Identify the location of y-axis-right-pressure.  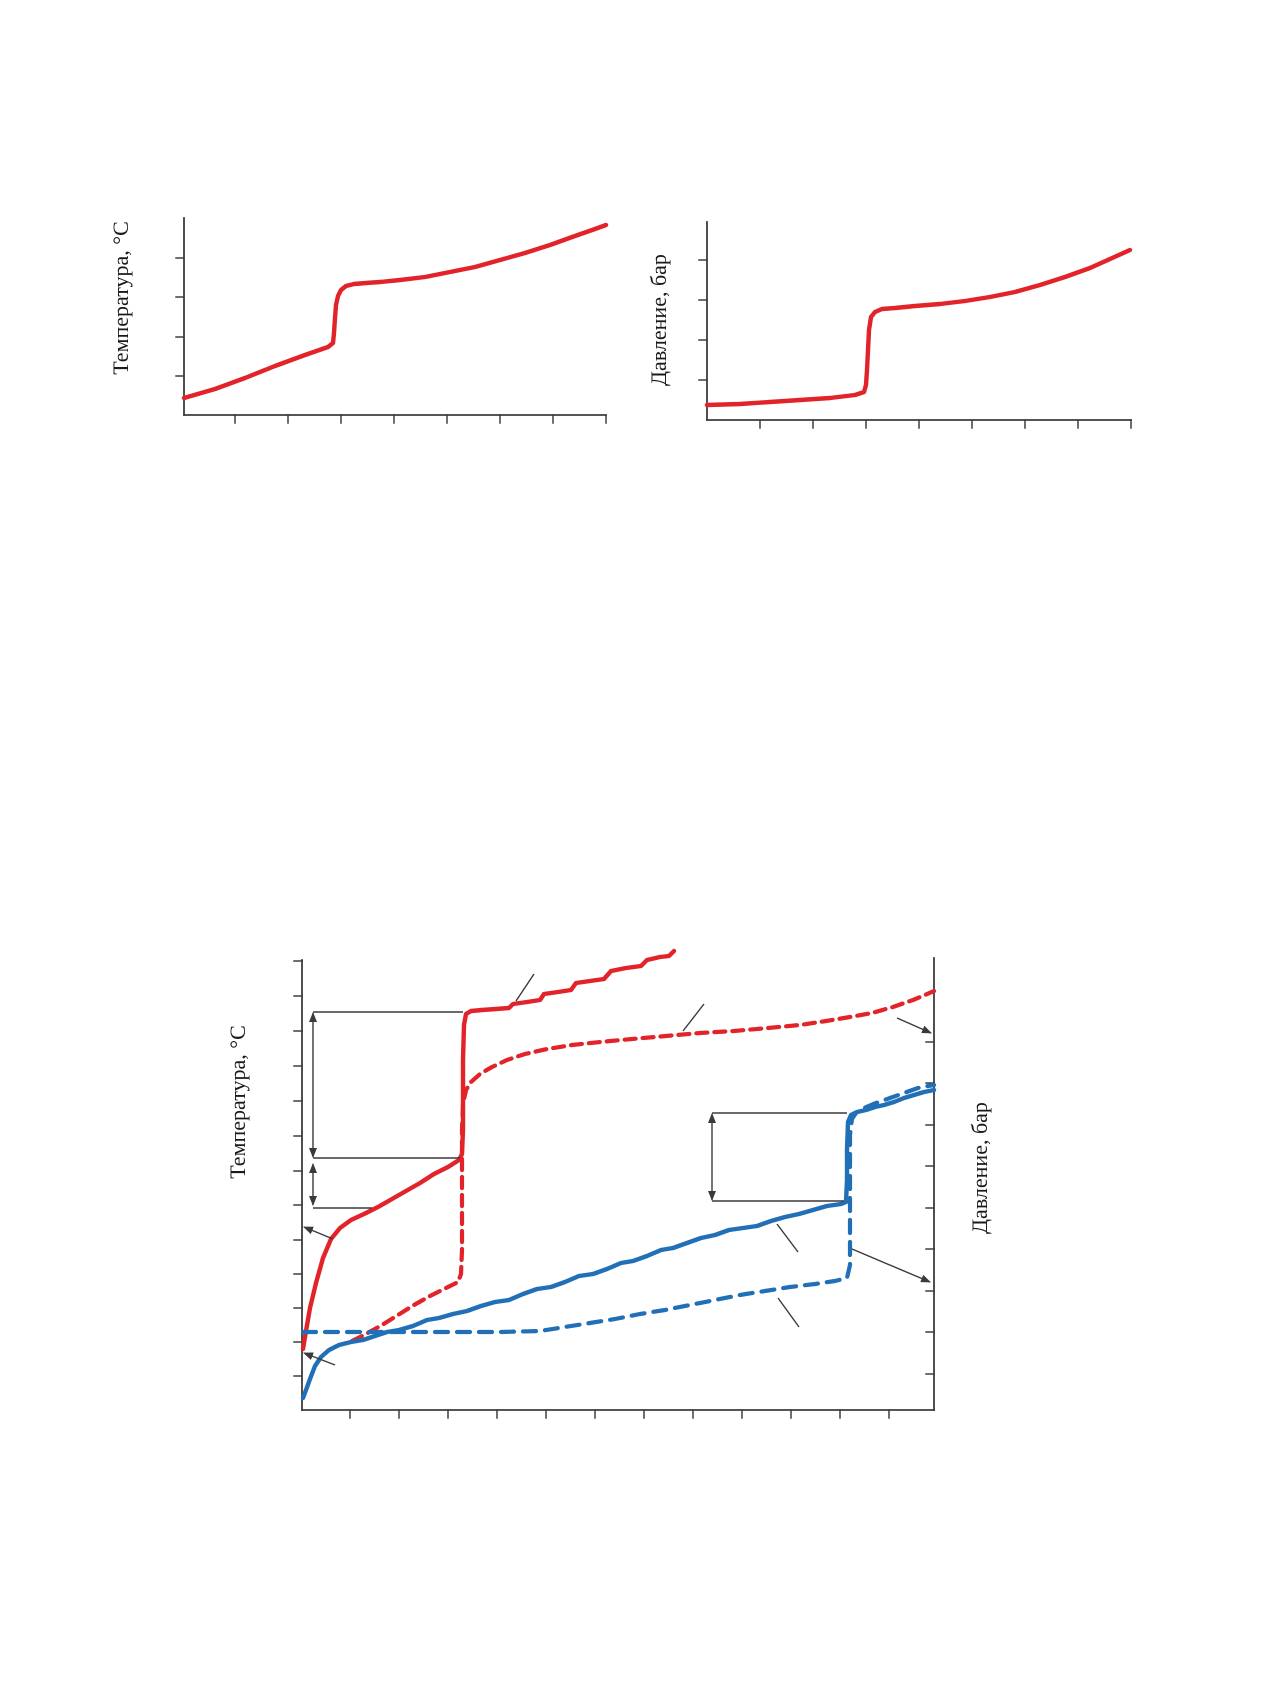
(930, 1184).